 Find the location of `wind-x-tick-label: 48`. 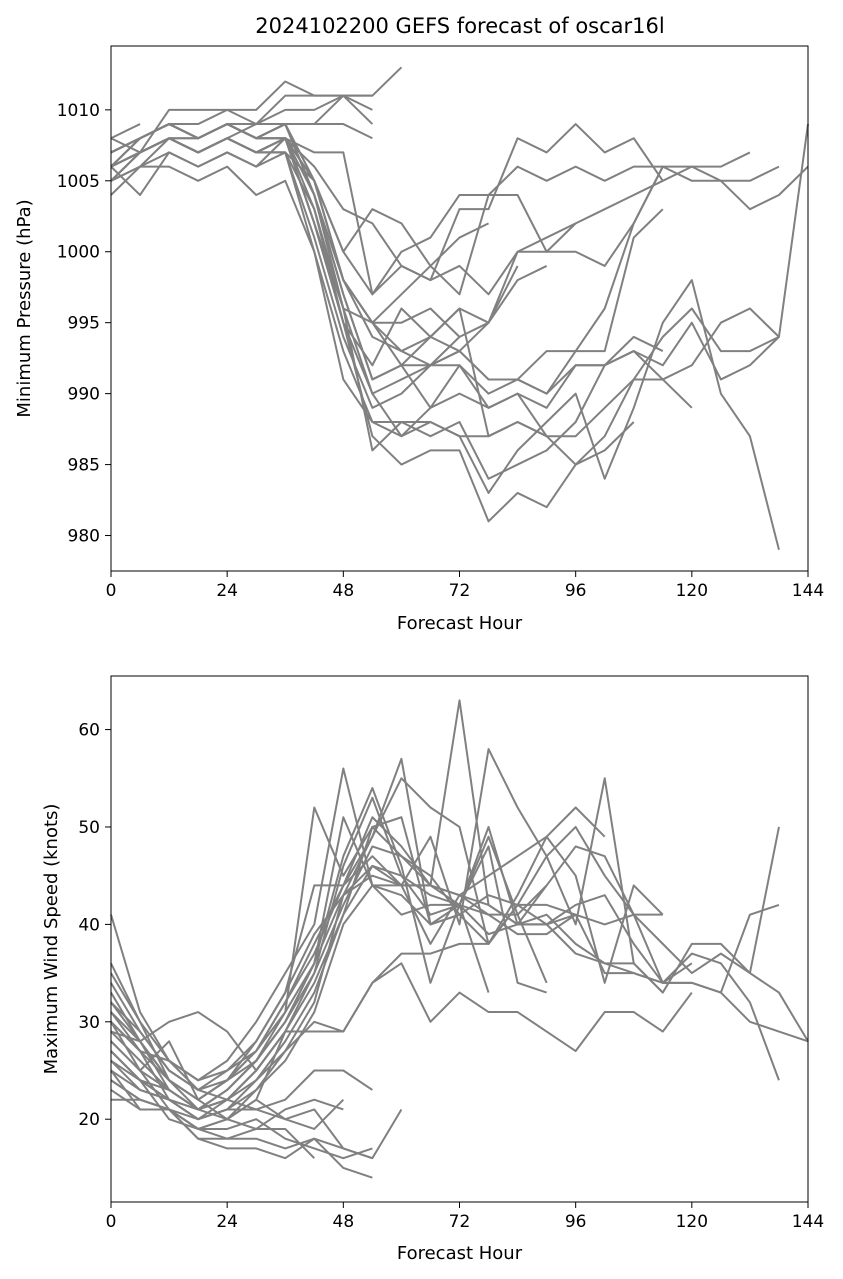

wind-x-tick-label: 48 is located at coordinates (344, 1222).